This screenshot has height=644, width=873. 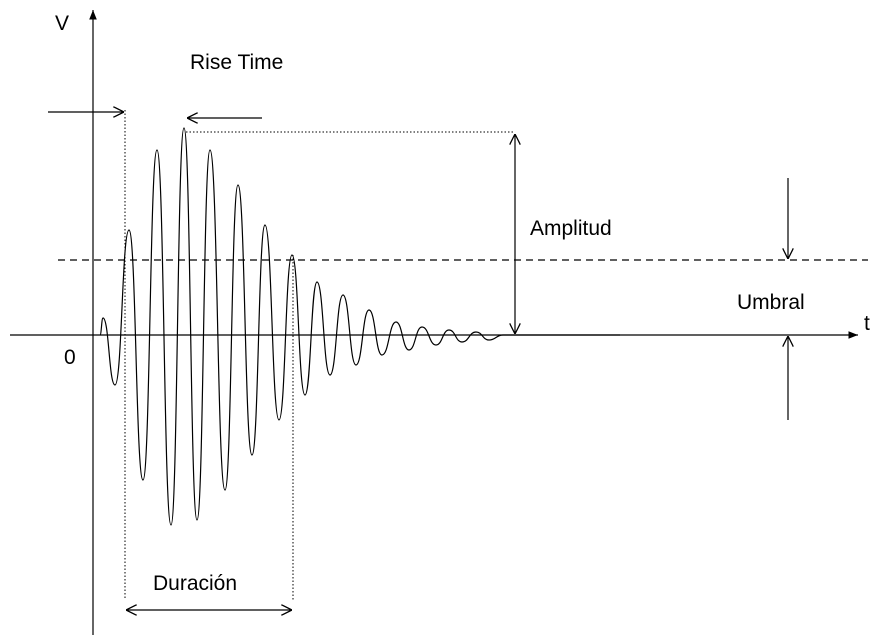 I want to click on label: Umbral, so click(x=771, y=302).